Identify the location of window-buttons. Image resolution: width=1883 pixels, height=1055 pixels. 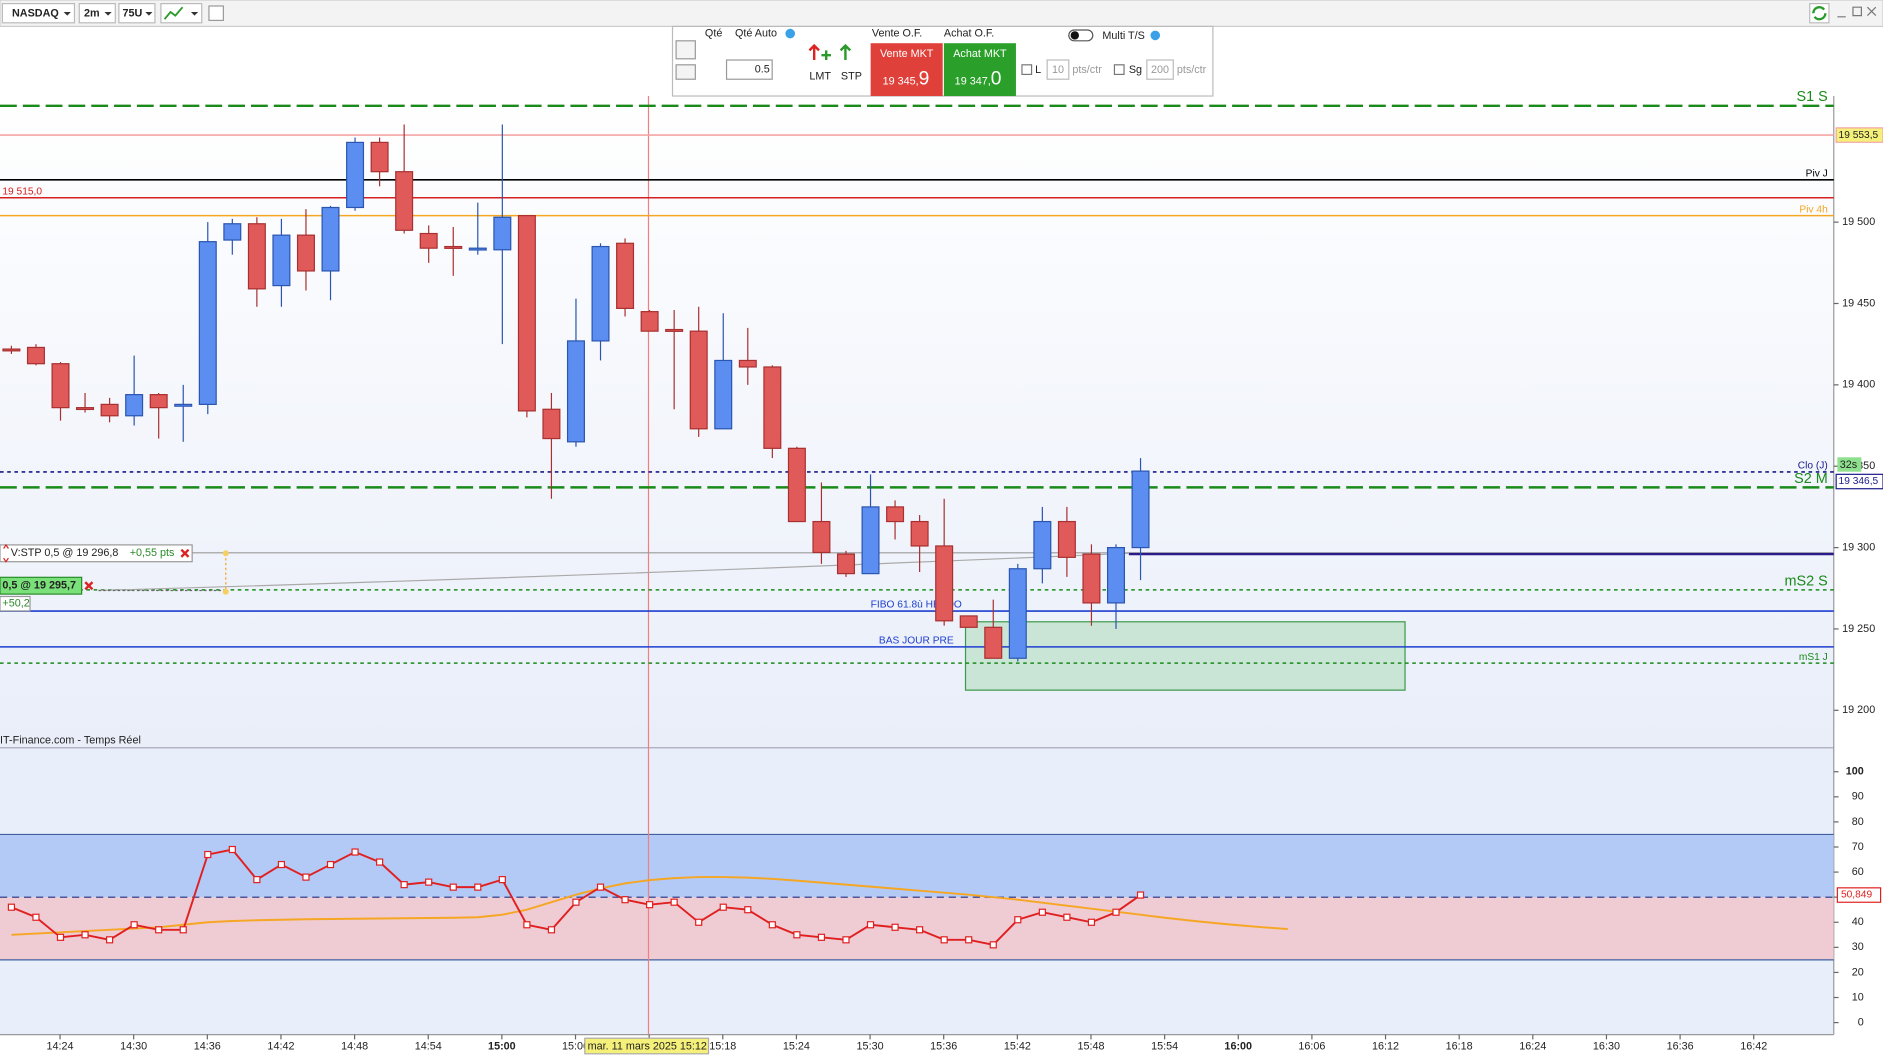
(1857, 12).